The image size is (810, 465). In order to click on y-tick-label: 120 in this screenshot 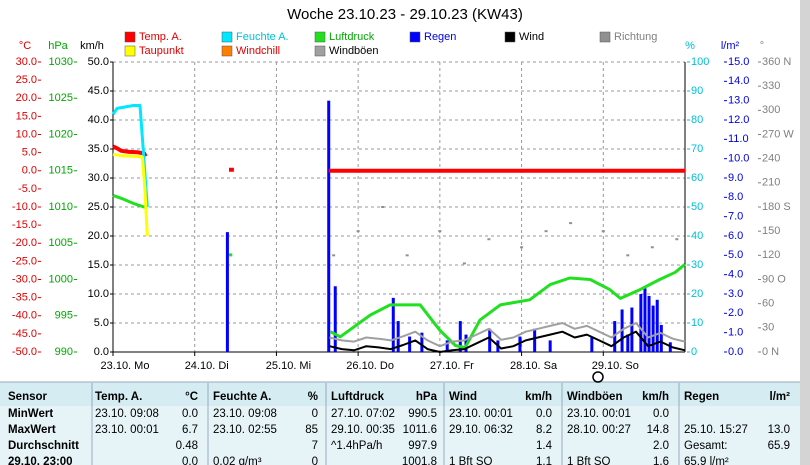, I will do `click(771, 255)`.